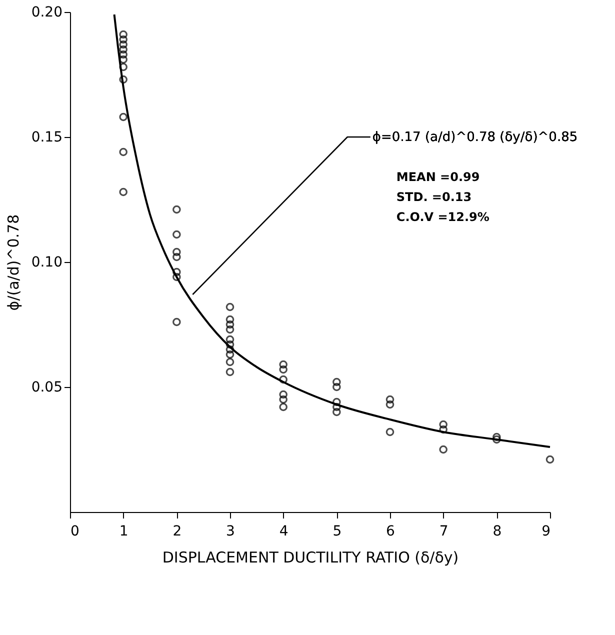 The image size is (615, 635). What do you see at coordinates (310, 557) in the screenshot?
I see `x-axis-title: DISPLACEMENT DUCTILITY RATIO (δ/δy)` at bounding box center [310, 557].